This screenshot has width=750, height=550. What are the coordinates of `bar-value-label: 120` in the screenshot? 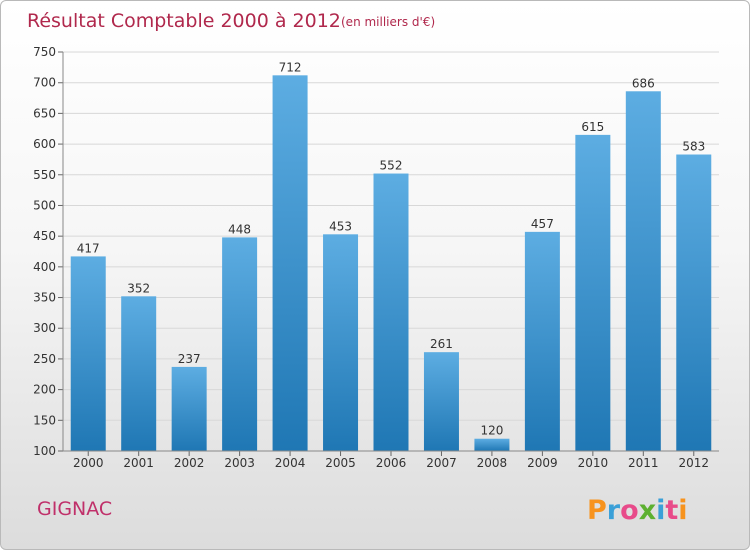 It's located at (491, 431).